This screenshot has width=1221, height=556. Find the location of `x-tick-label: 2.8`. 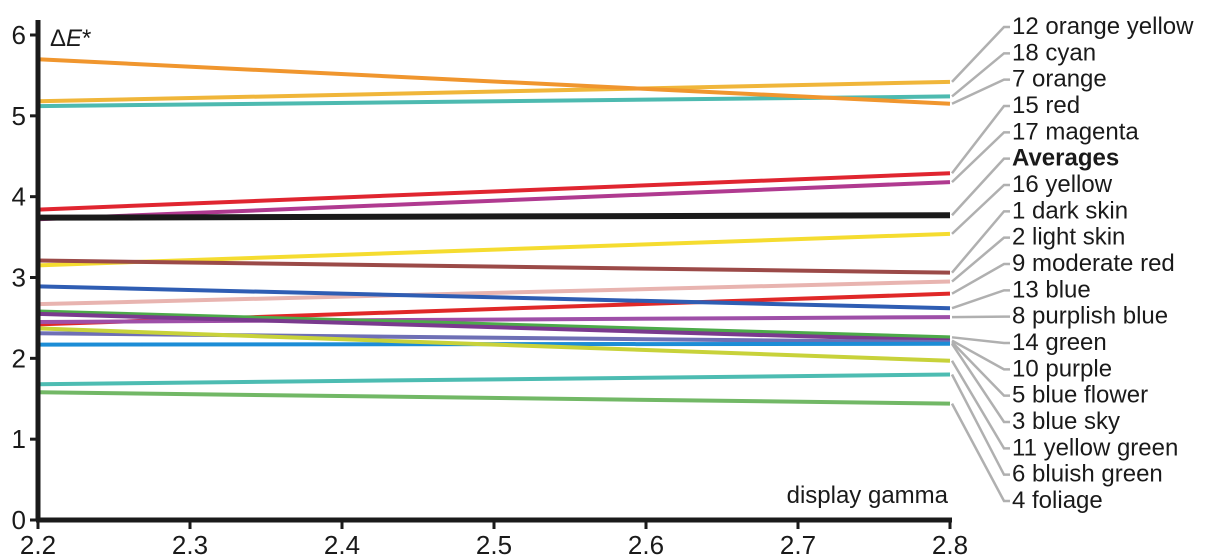

x-tick-label: 2.8 is located at coordinates (950, 543).